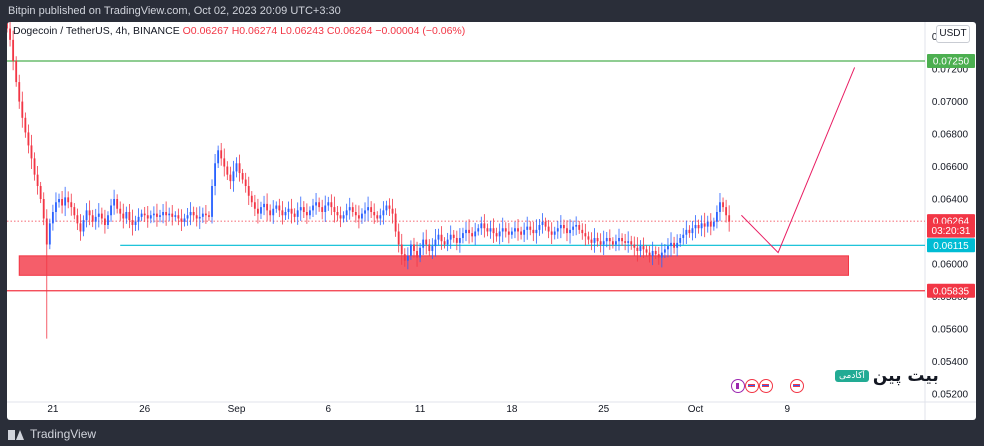  What do you see at coordinates (434, 265) in the screenshot?
I see `support-zone` at bounding box center [434, 265].